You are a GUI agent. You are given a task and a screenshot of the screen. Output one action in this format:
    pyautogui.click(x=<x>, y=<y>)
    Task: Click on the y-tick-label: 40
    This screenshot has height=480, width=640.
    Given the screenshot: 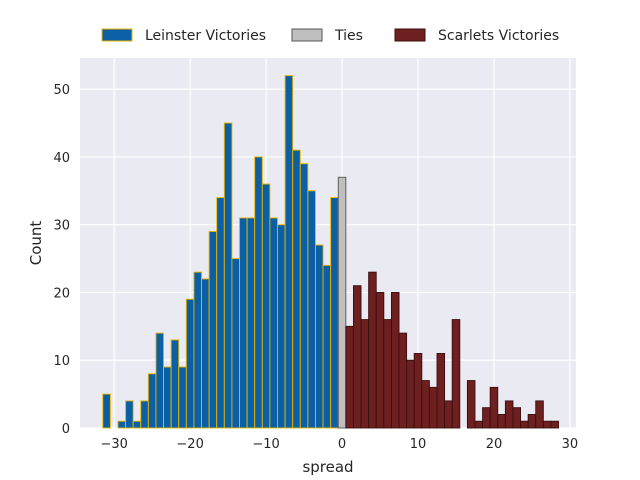 What is the action you would take?
    pyautogui.click(x=61, y=158)
    